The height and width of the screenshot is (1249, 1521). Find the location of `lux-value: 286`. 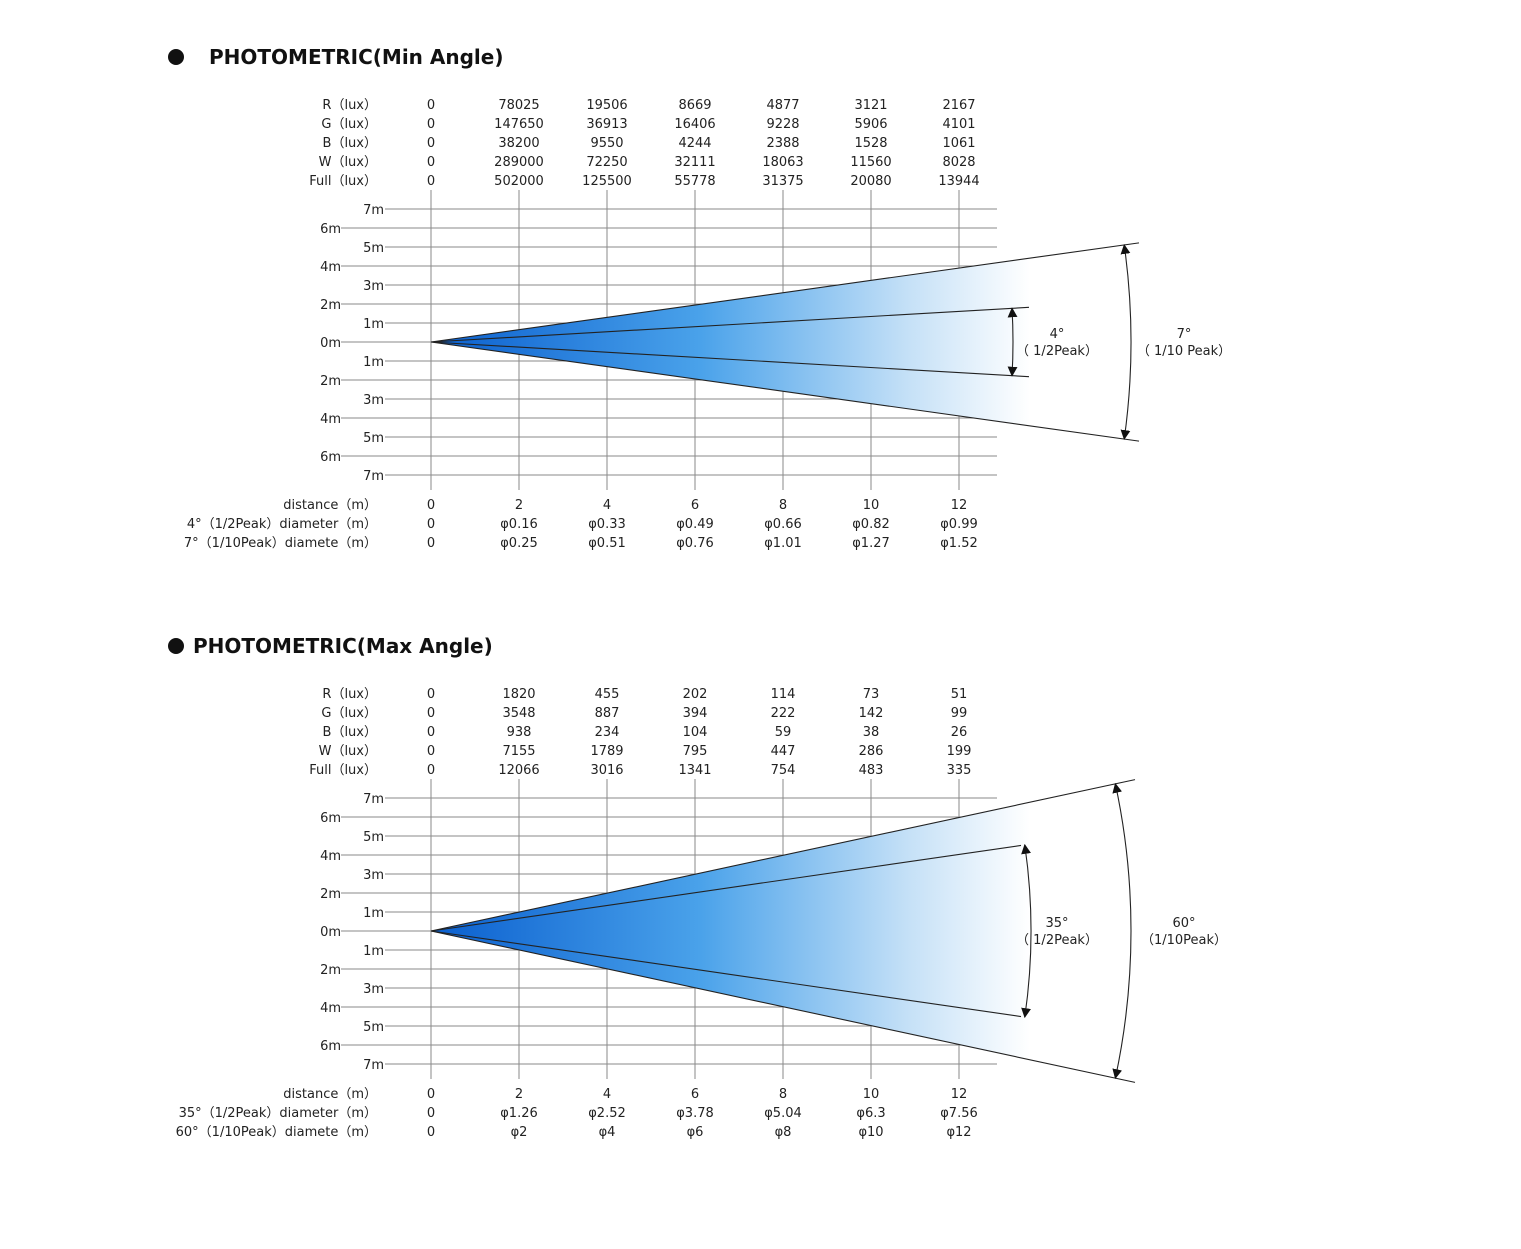

lux-value: 286 is located at coordinates (871, 751).